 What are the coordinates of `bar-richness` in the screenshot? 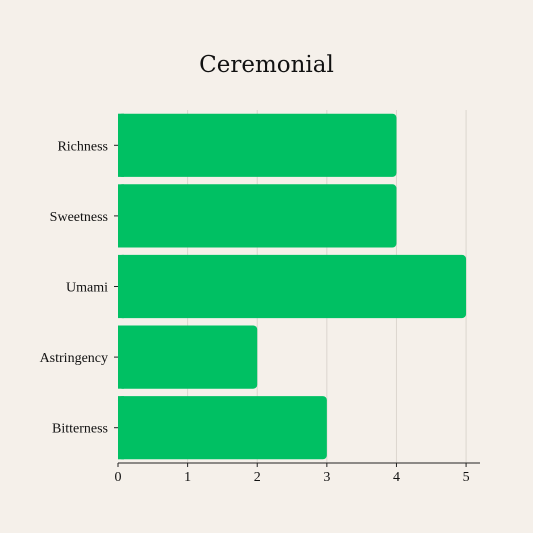 It's located at (257, 145).